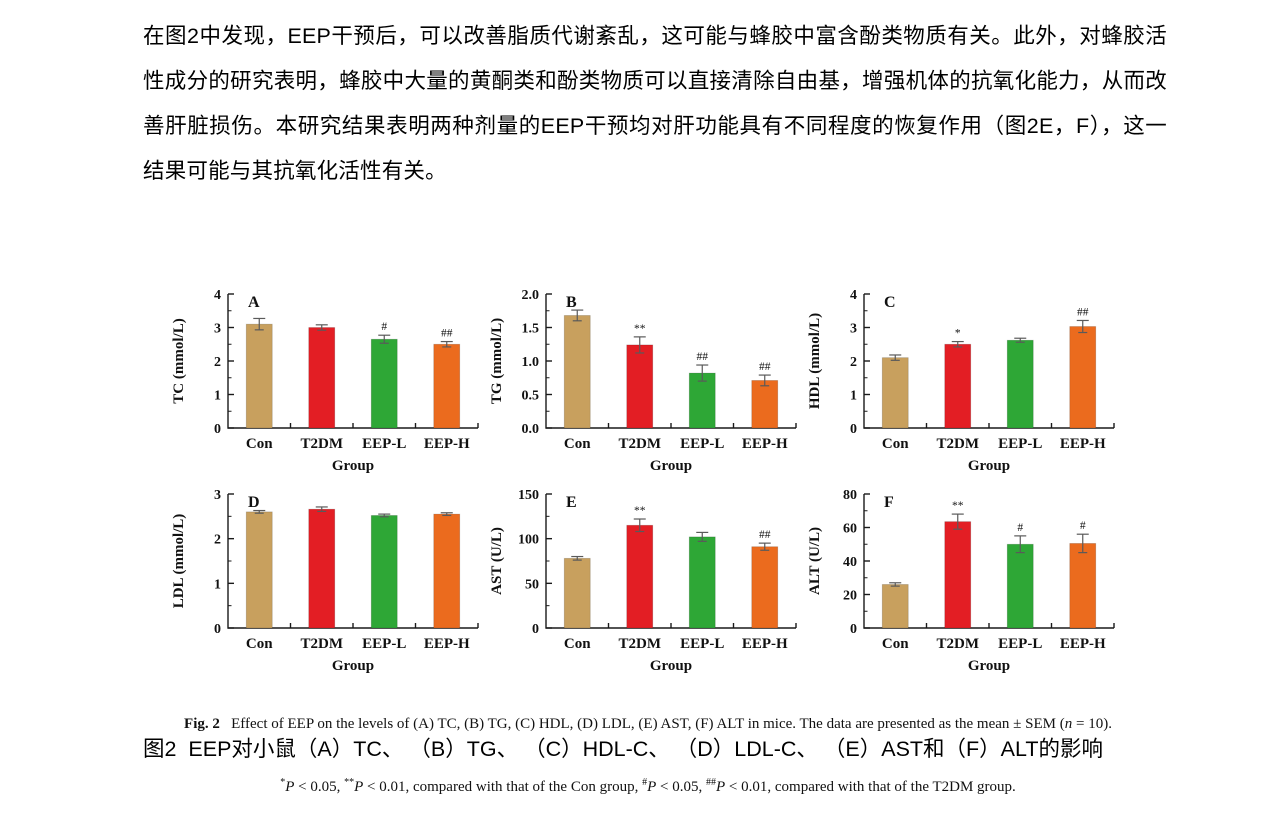 This screenshot has width=1288, height=819. What do you see at coordinates (850, 562) in the screenshot?
I see `y-tick-label: 40` at bounding box center [850, 562].